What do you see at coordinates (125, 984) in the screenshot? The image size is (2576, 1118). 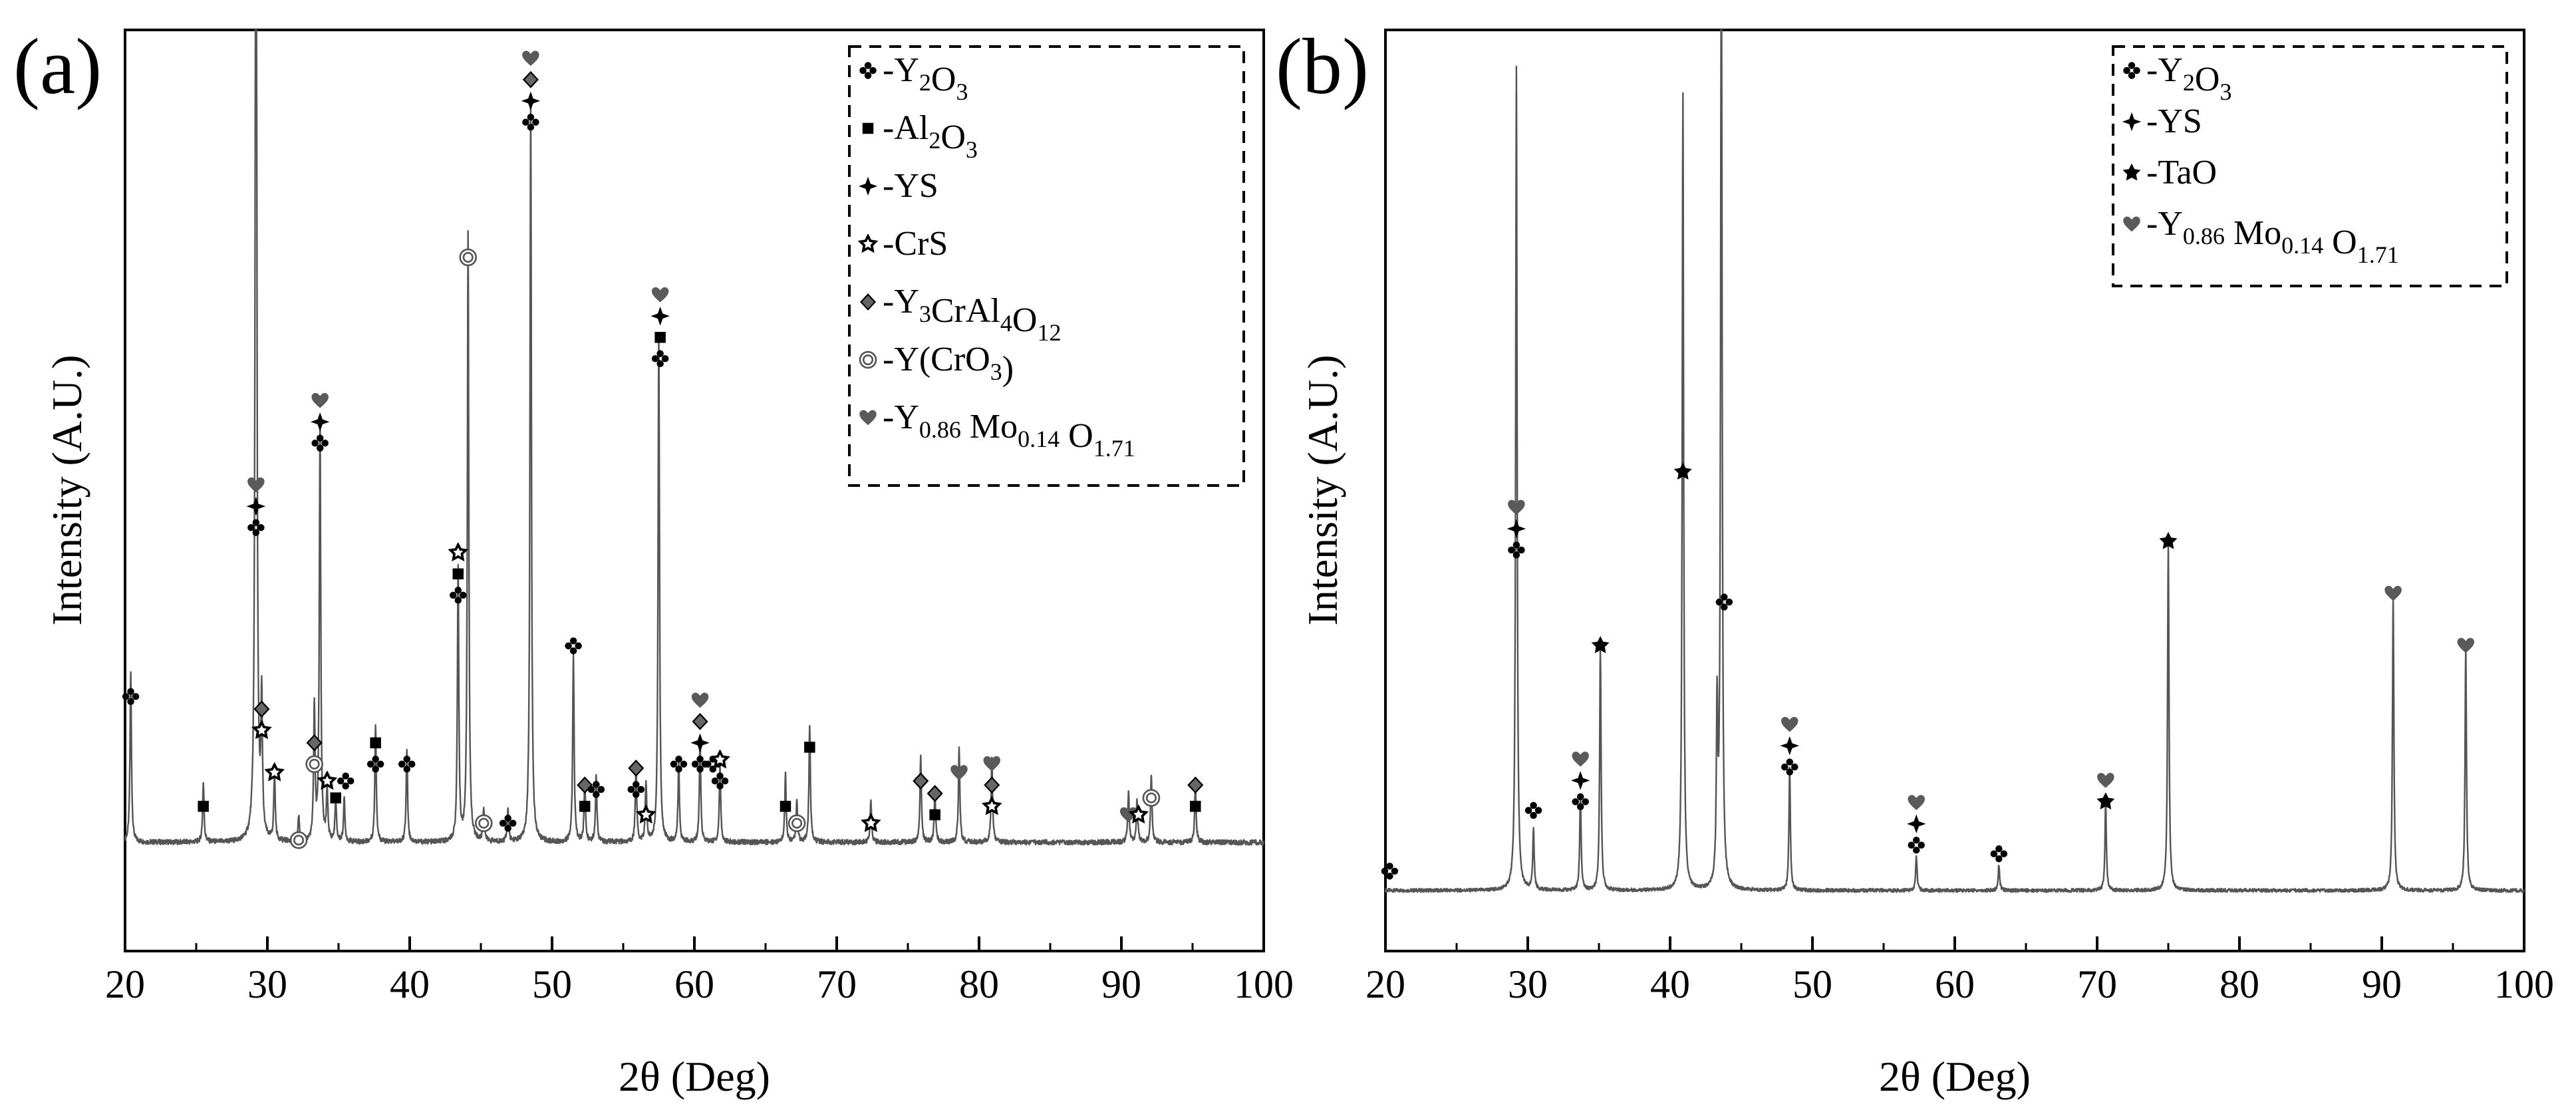 I see `x-tick-label: 20` at bounding box center [125, 984].